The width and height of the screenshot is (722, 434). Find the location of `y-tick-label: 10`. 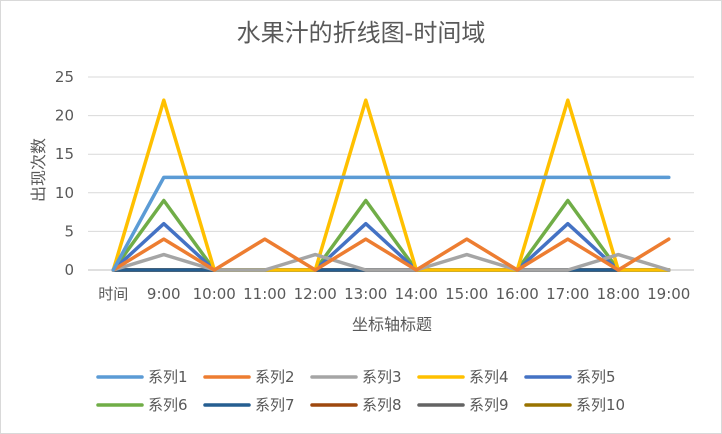

y-tick-label: 10 is located at coordinates (64, 193).